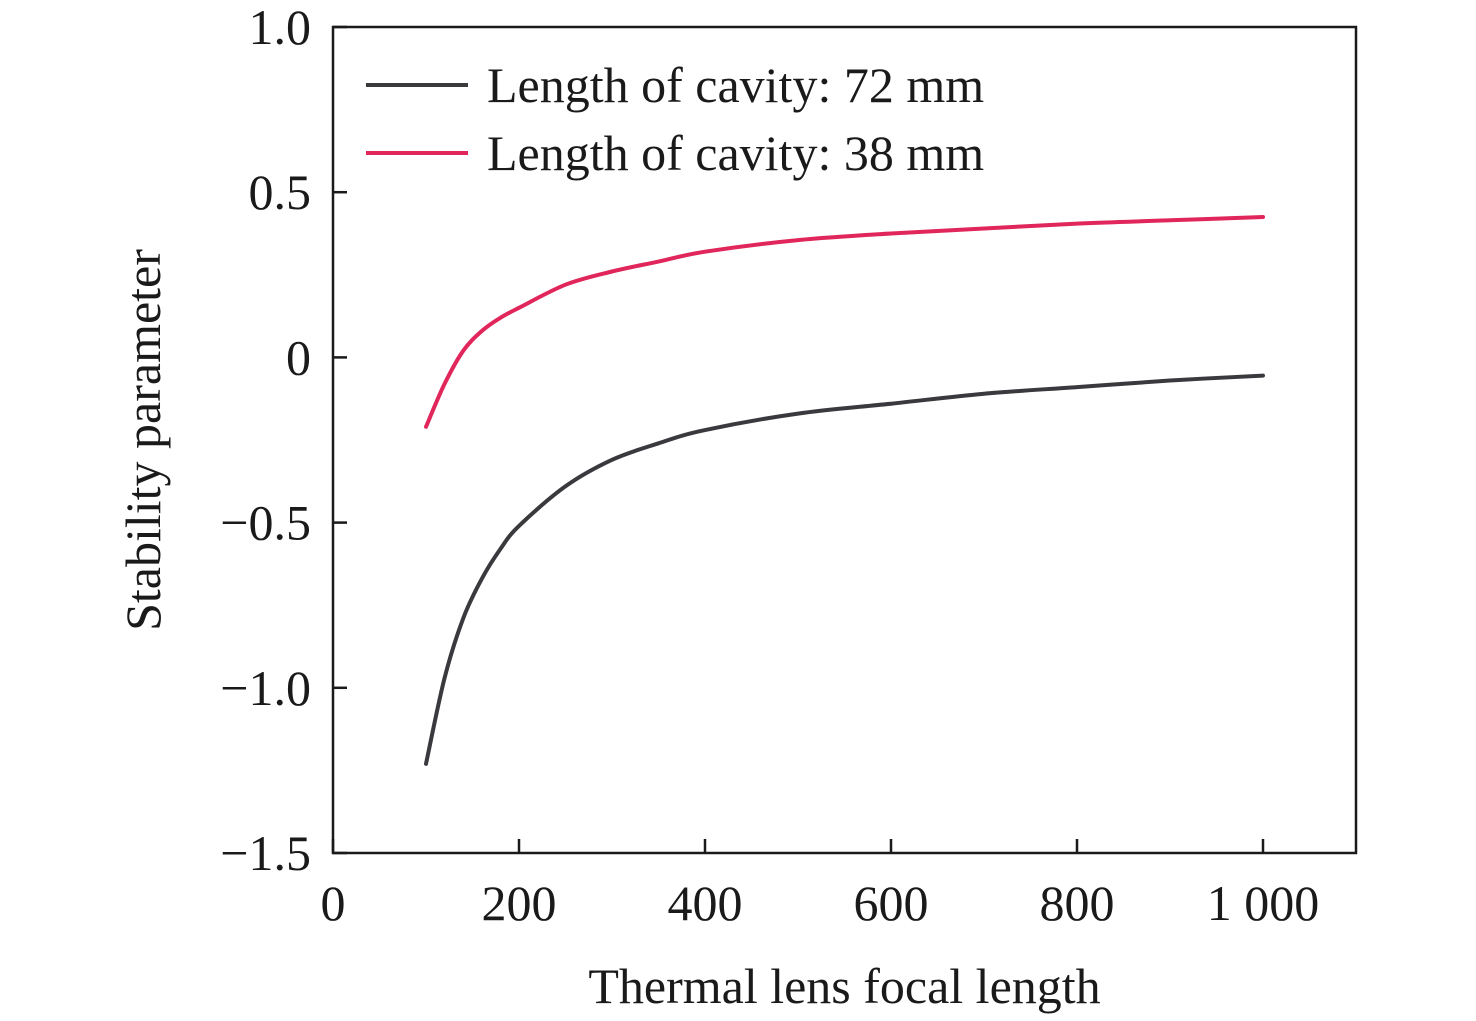 This screenshot has height=1021, width=1476. I want to click on x-tick-label: 200, so click(519, 903).